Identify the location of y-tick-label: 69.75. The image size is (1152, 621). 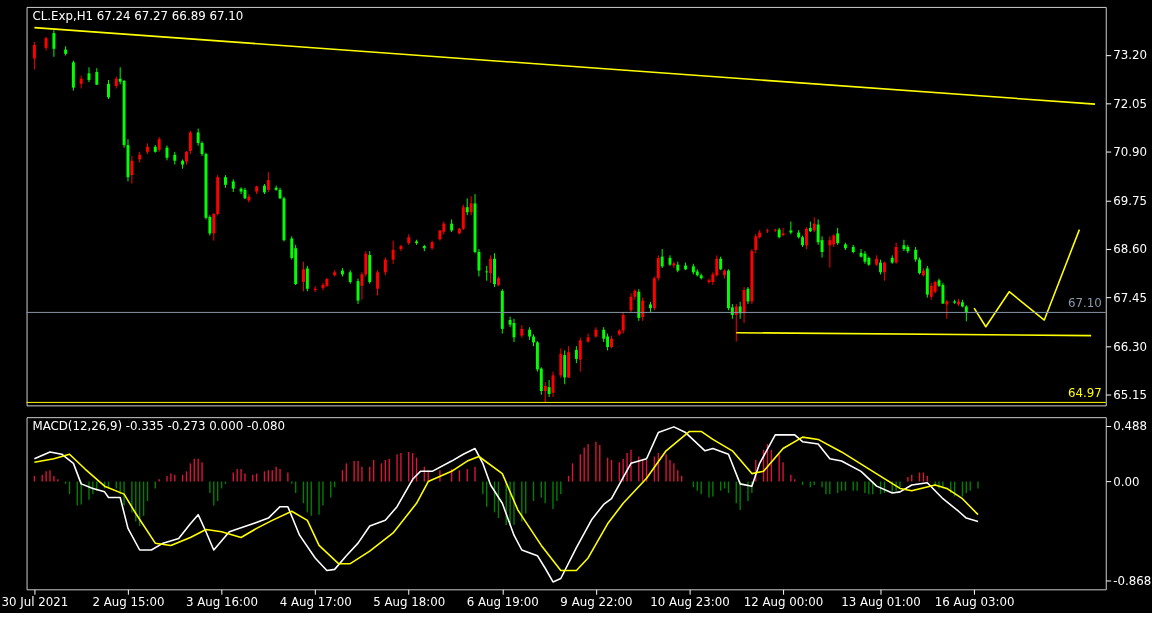
(1130, 200).